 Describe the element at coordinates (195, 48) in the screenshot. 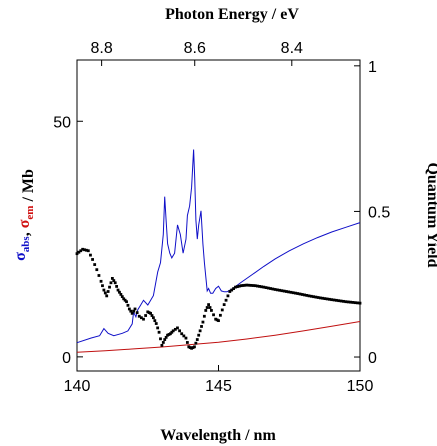

I see `top-tick-label: 8.6` at that location.